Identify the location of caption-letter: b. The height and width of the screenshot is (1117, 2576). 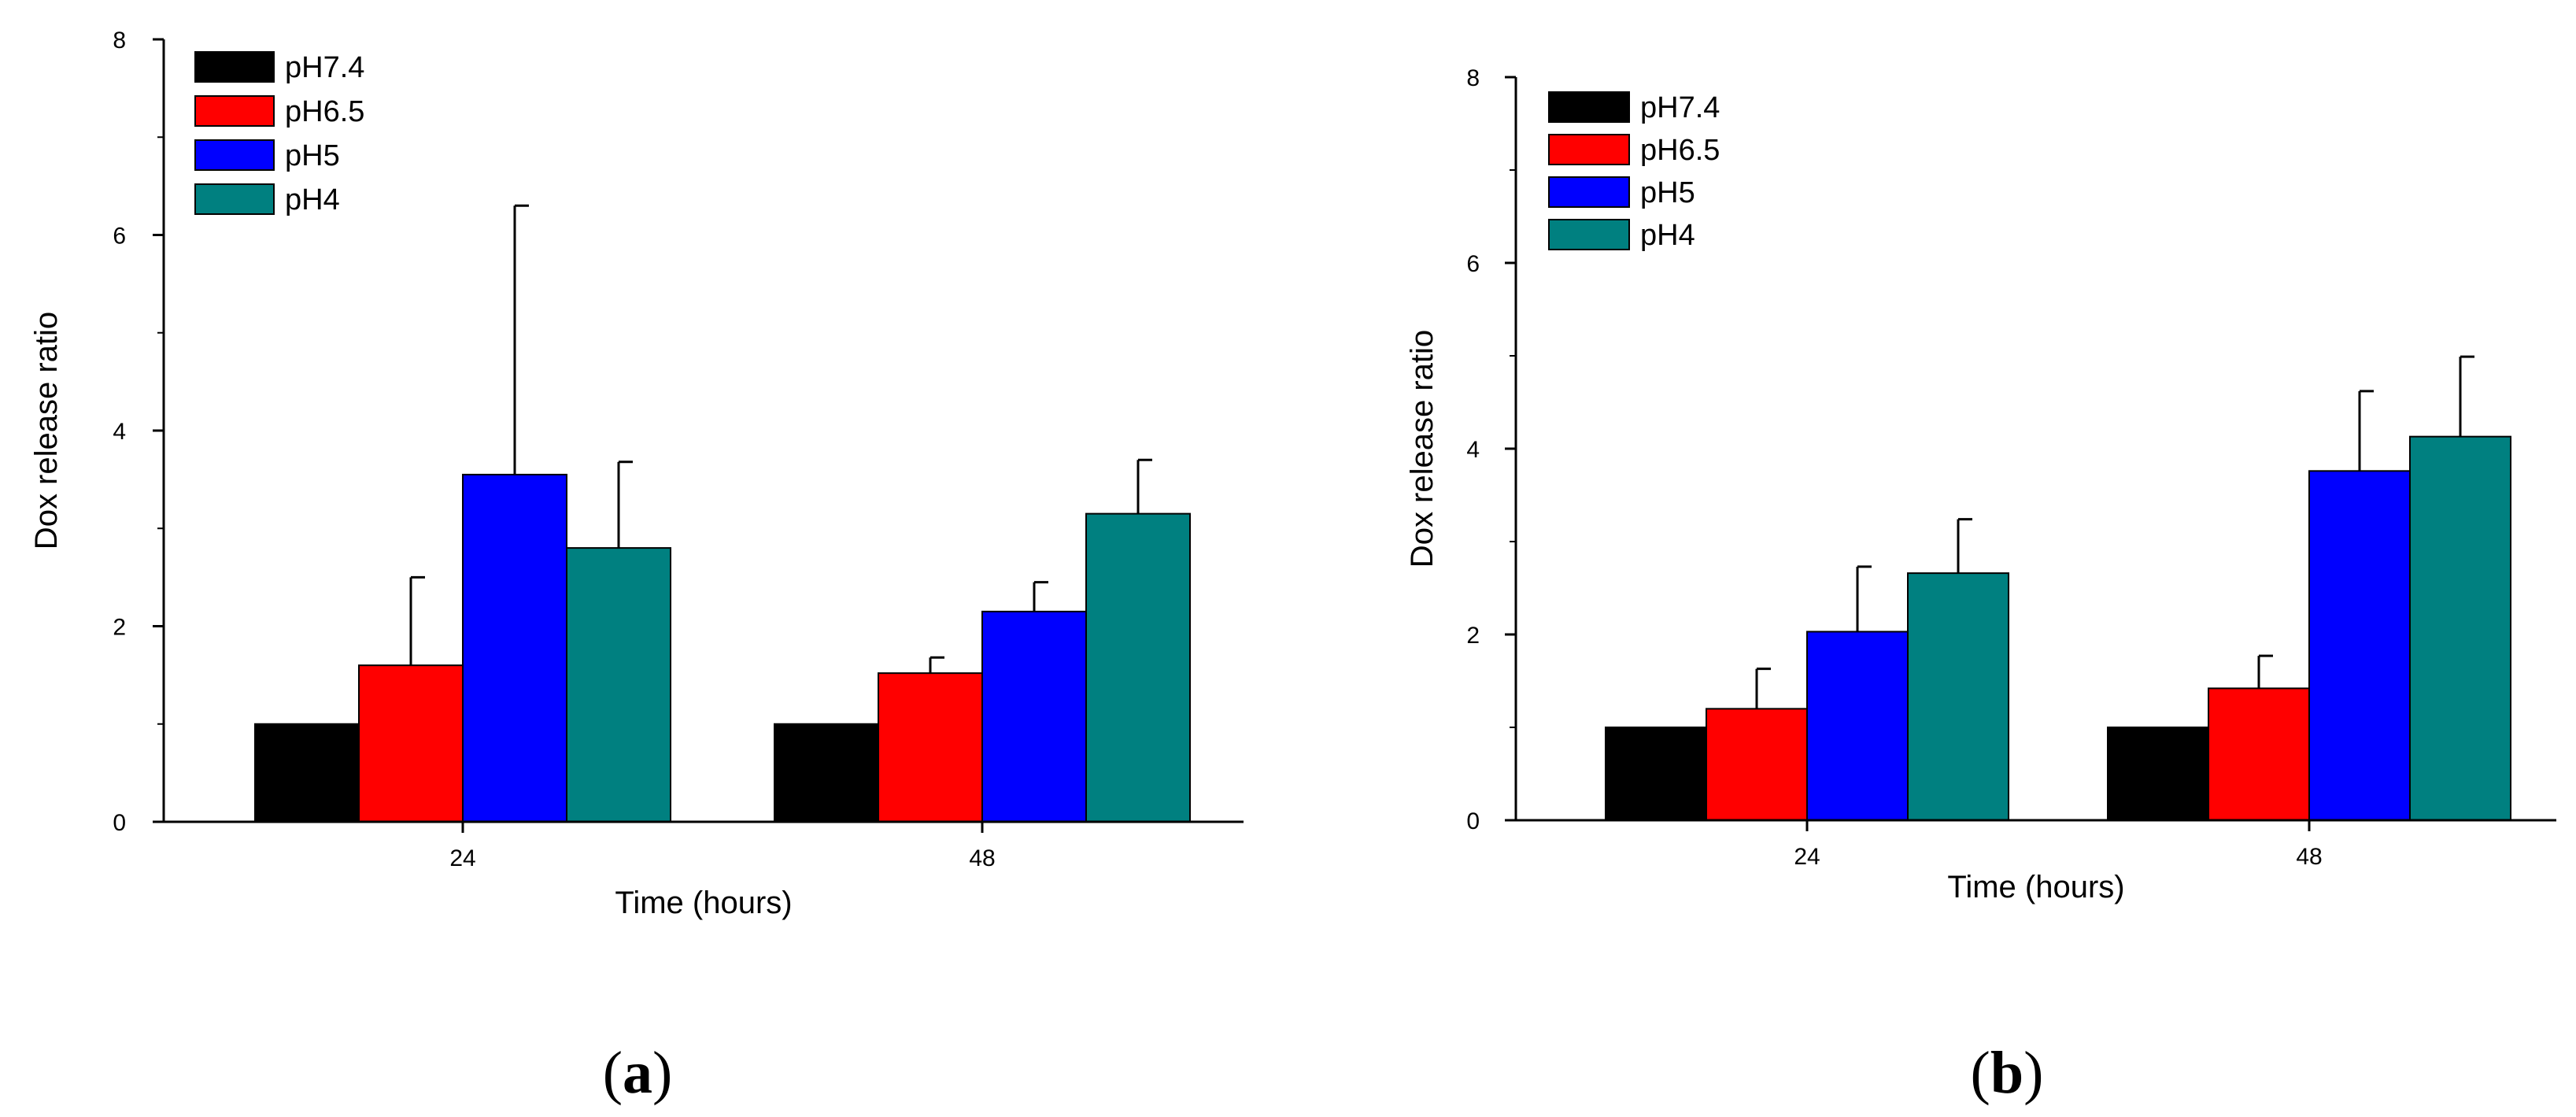
(2006, 1073).